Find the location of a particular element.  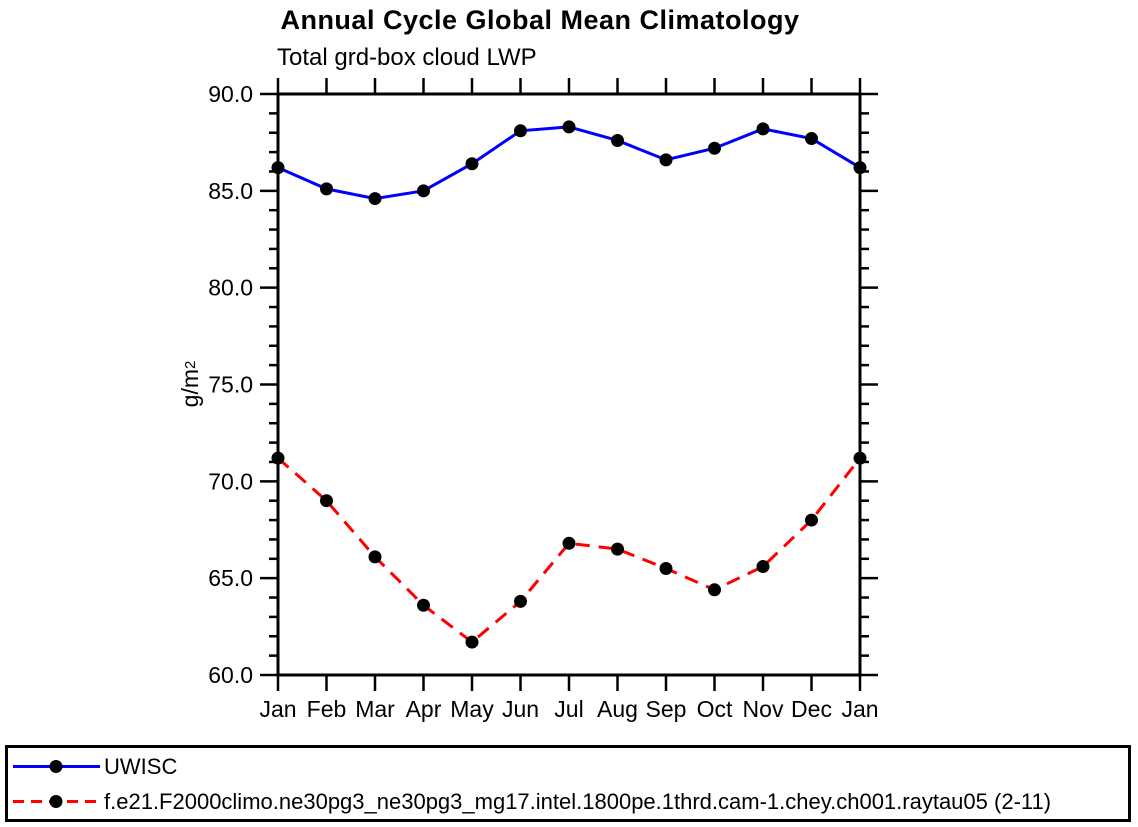

y-tick-label: 90.0 is located at coordinates (230, 94).